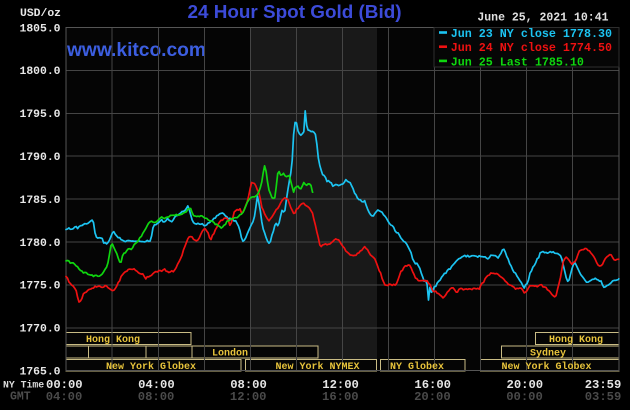  What do you see at coordinates (39, 201) in the screenshot?
I see `svg-text: 1785.0` at bounding box center [39, 201].